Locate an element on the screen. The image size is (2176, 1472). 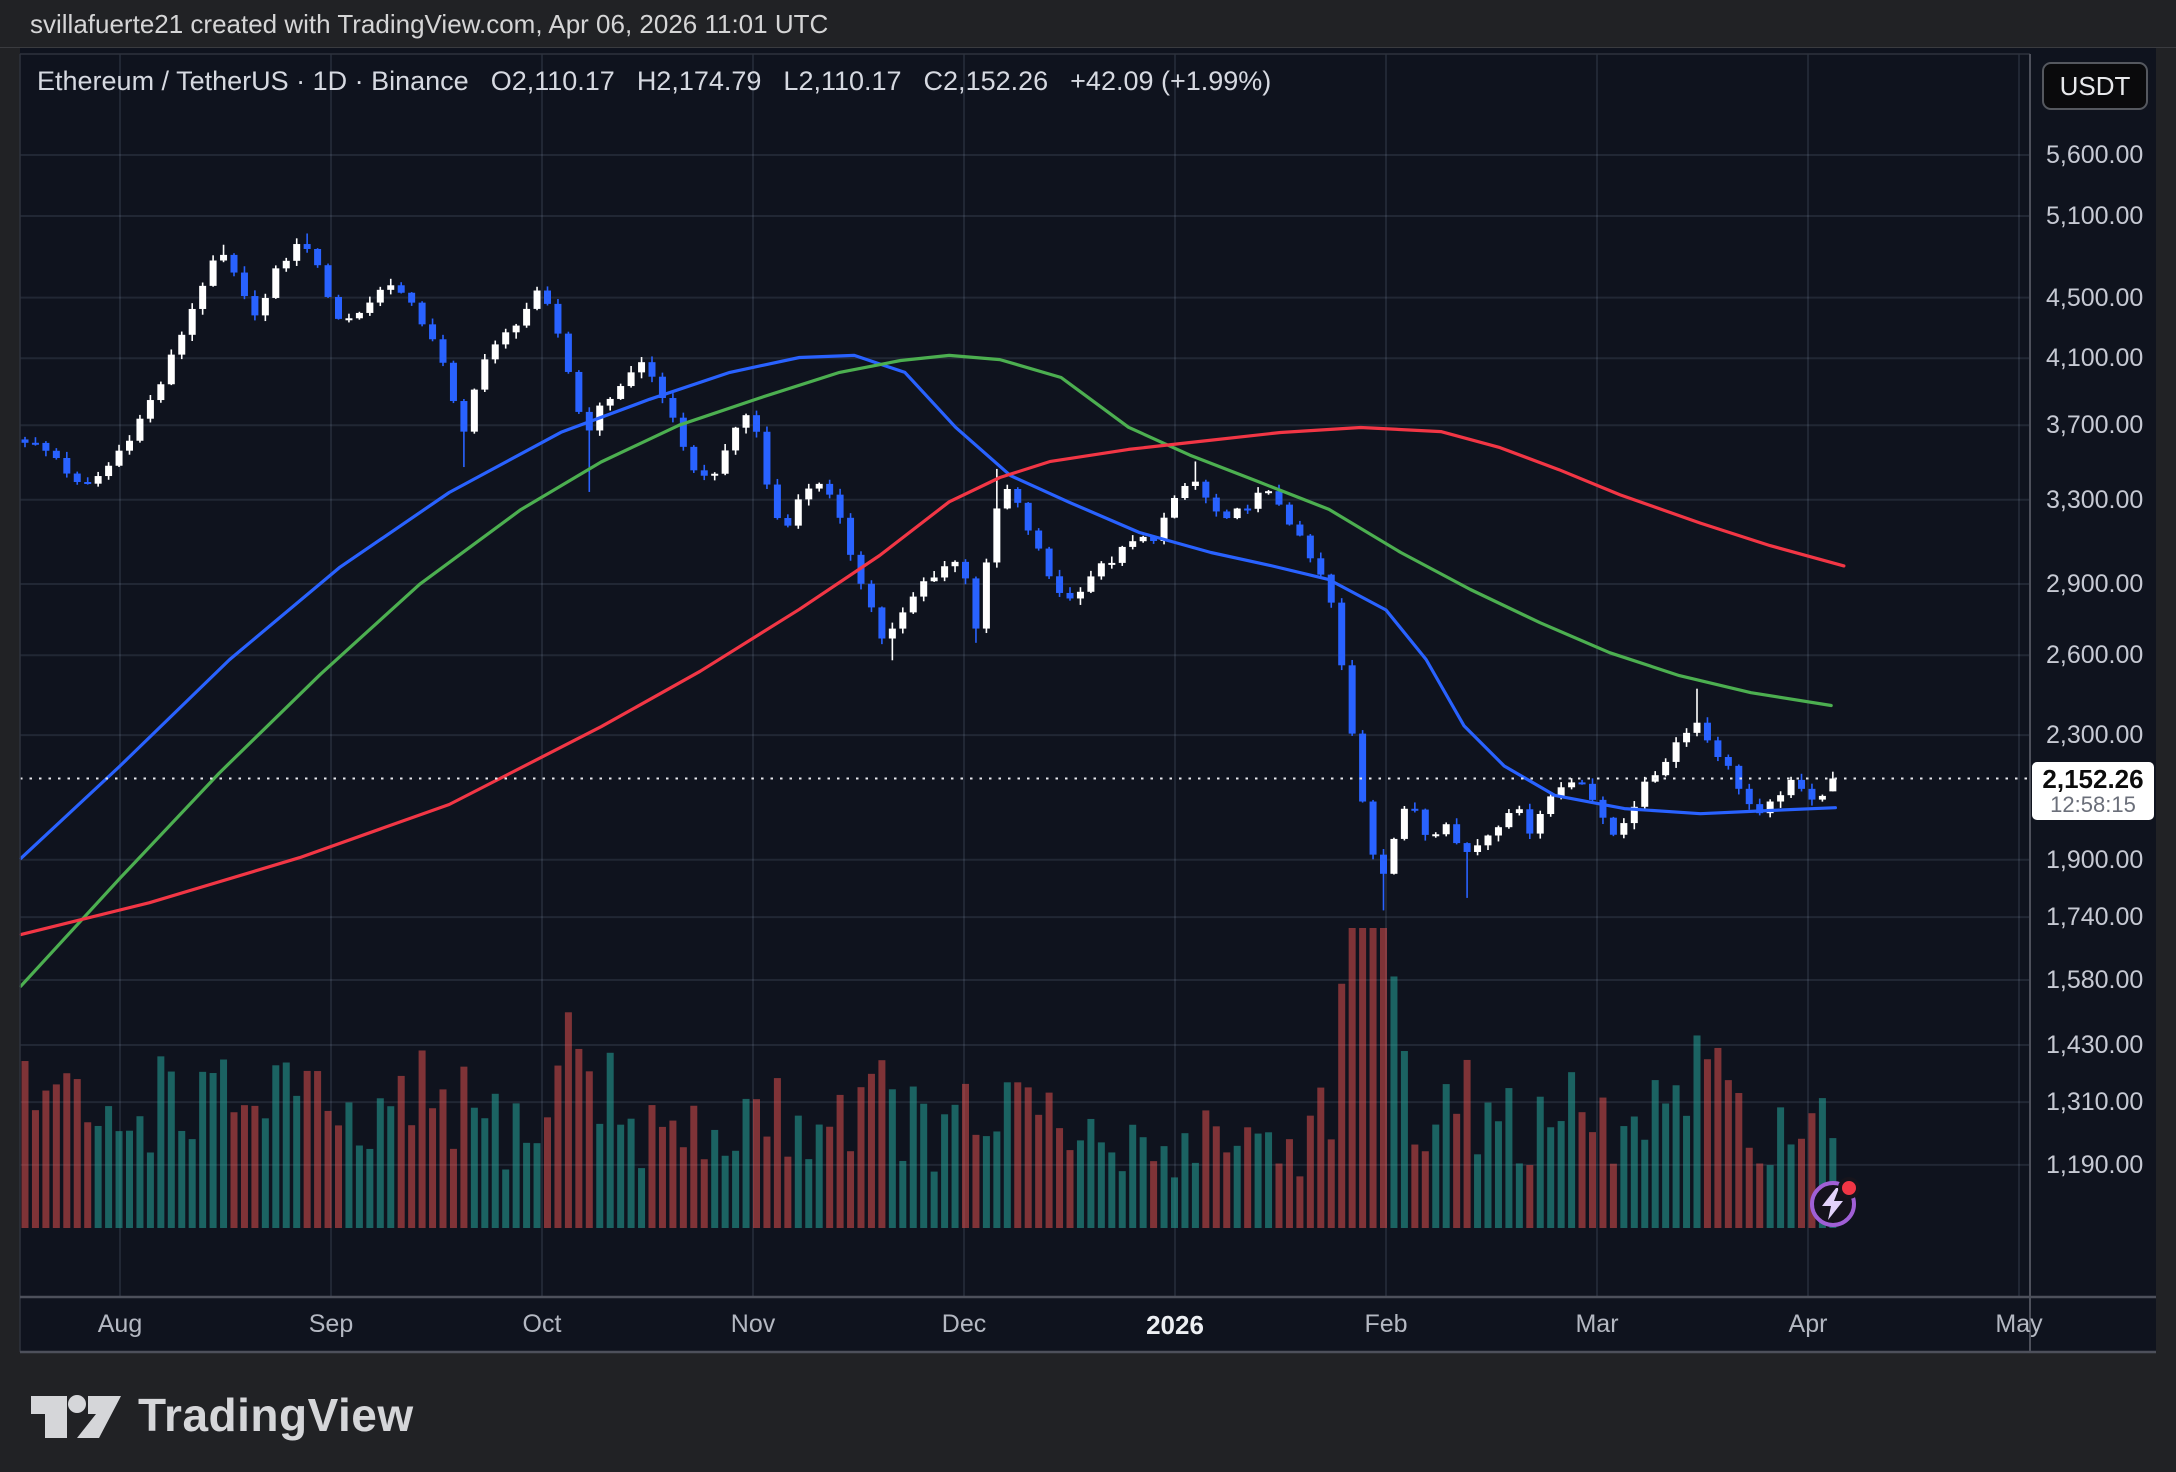
lightning-icon is located at coordinates (1835, 1202).